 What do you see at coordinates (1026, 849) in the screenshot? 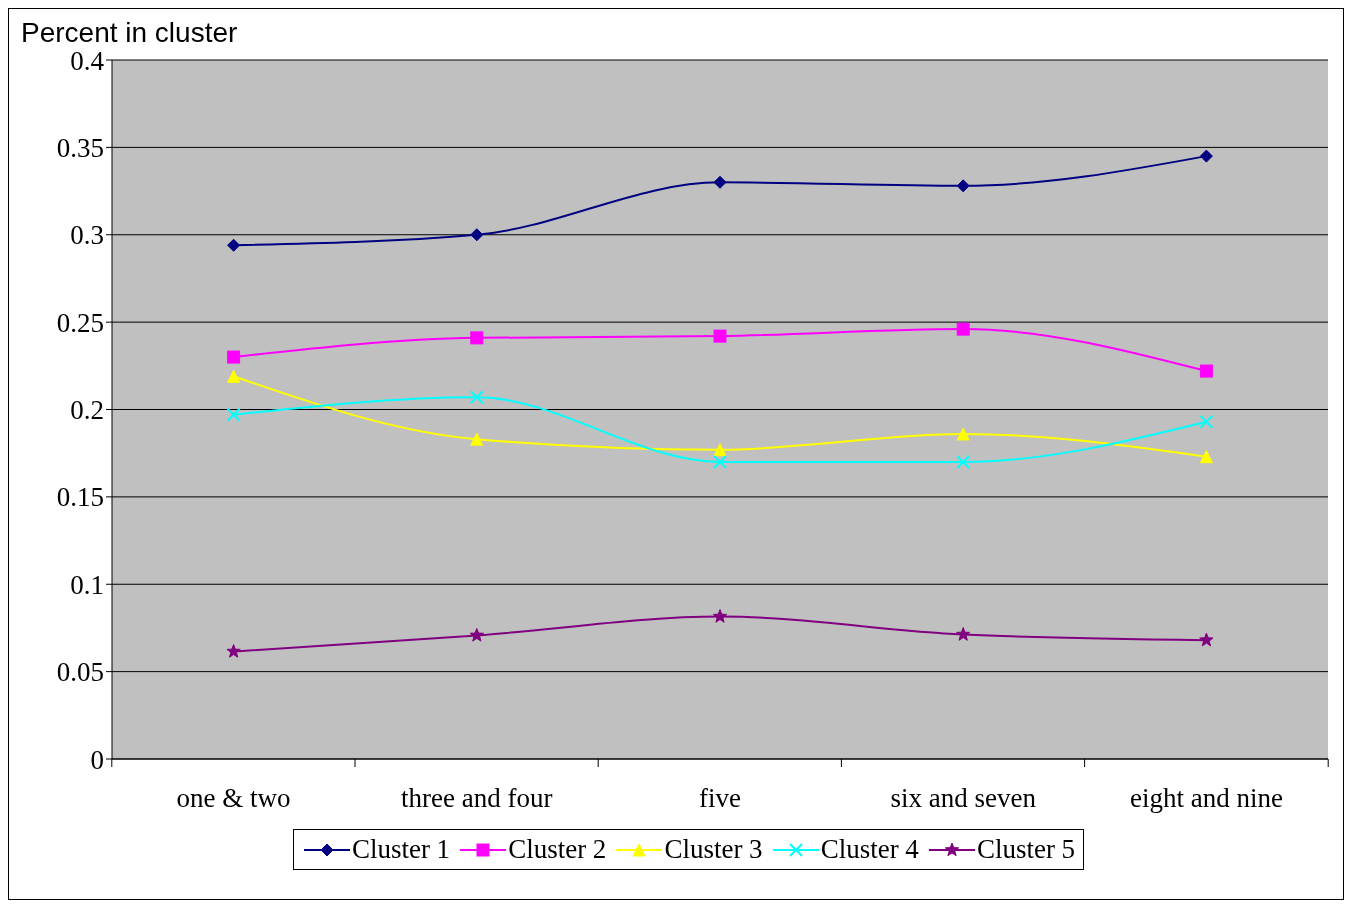
I see `legend-label: Cluster 5` at bounding box center [1026, 849].